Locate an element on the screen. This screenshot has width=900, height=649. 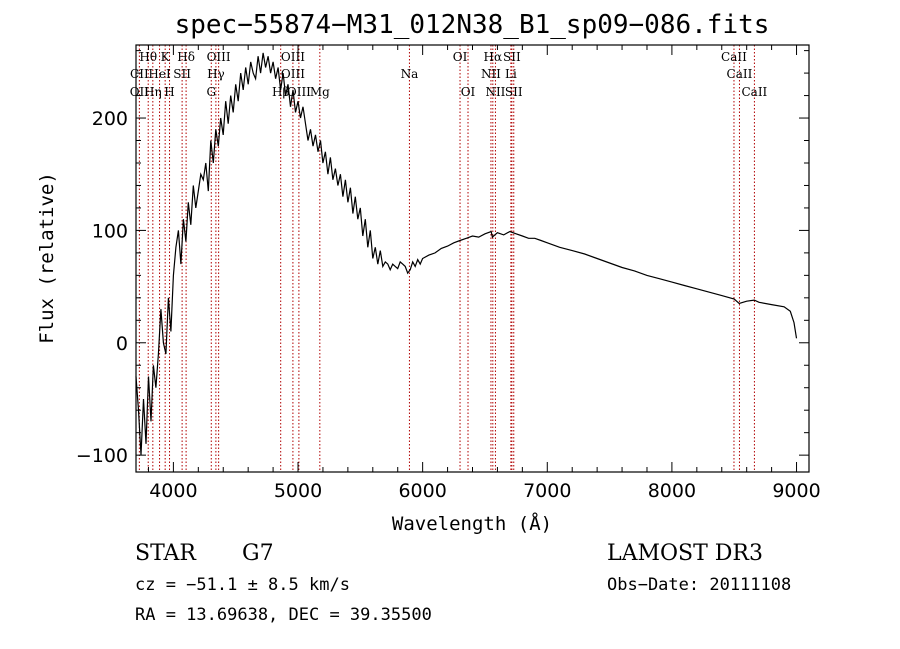
y-tick-label: 100 is located at coordinates (110, 231).